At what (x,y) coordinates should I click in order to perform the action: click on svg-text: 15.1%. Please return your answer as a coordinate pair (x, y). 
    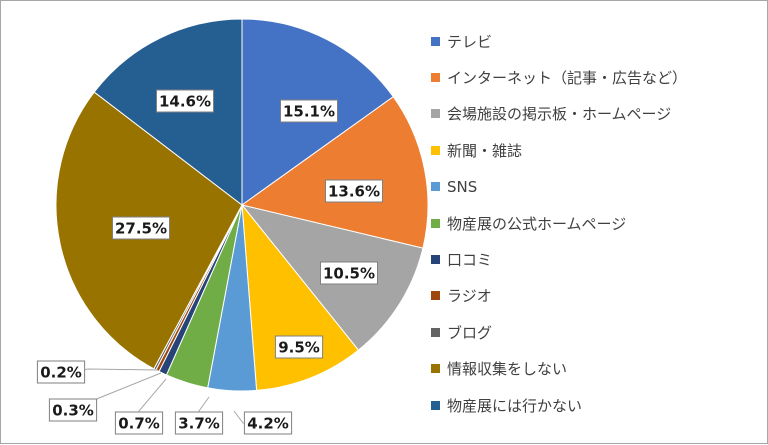
    Looking at the image, I should click on (309, 112).